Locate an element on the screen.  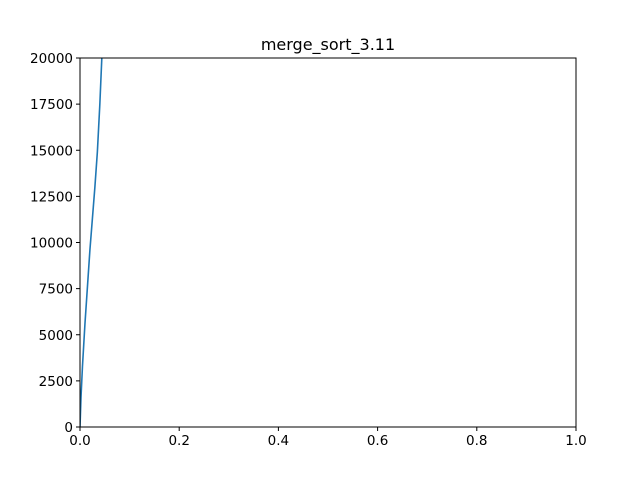
x-tick-label: 0.0 is located at coordinates (79, 441).